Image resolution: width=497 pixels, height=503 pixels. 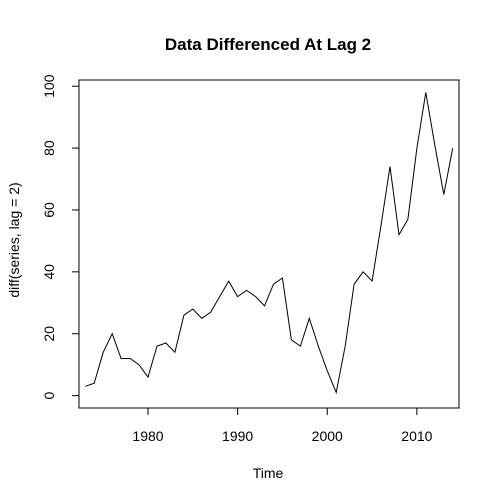 What do you see at coordinates (237, 436) in the screenshot?
I see `x-tick-label: 1990` at bounding box center [237, 436].